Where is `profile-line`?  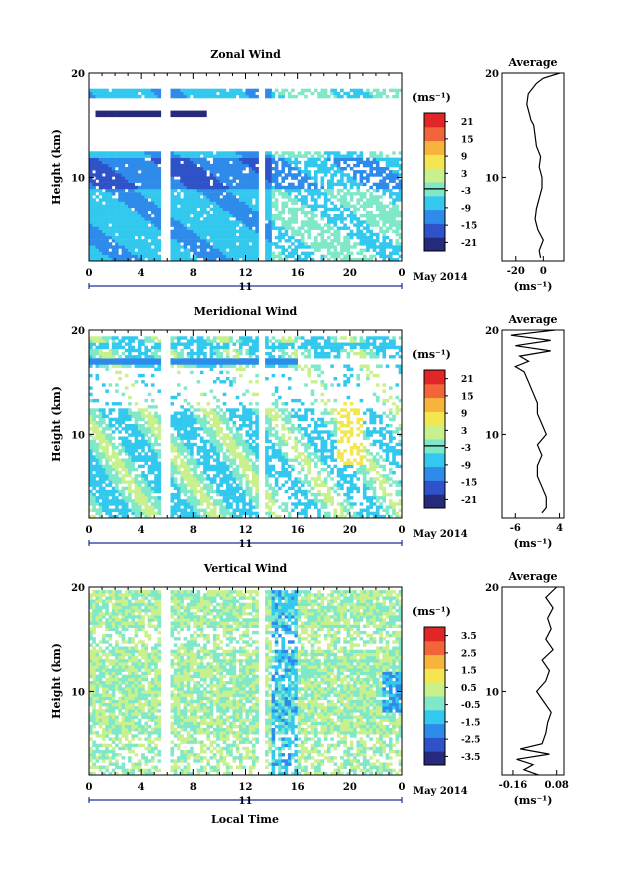
profile-line is located at coordinates (543, 165).